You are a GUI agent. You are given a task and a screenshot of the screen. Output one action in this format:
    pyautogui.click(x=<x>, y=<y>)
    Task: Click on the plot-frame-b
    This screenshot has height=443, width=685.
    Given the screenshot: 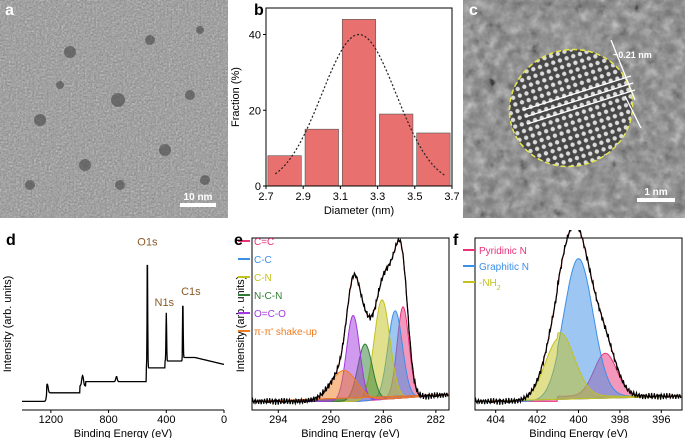 What is the action you would take?
    pyautogui.click(x=359, y=97)
    